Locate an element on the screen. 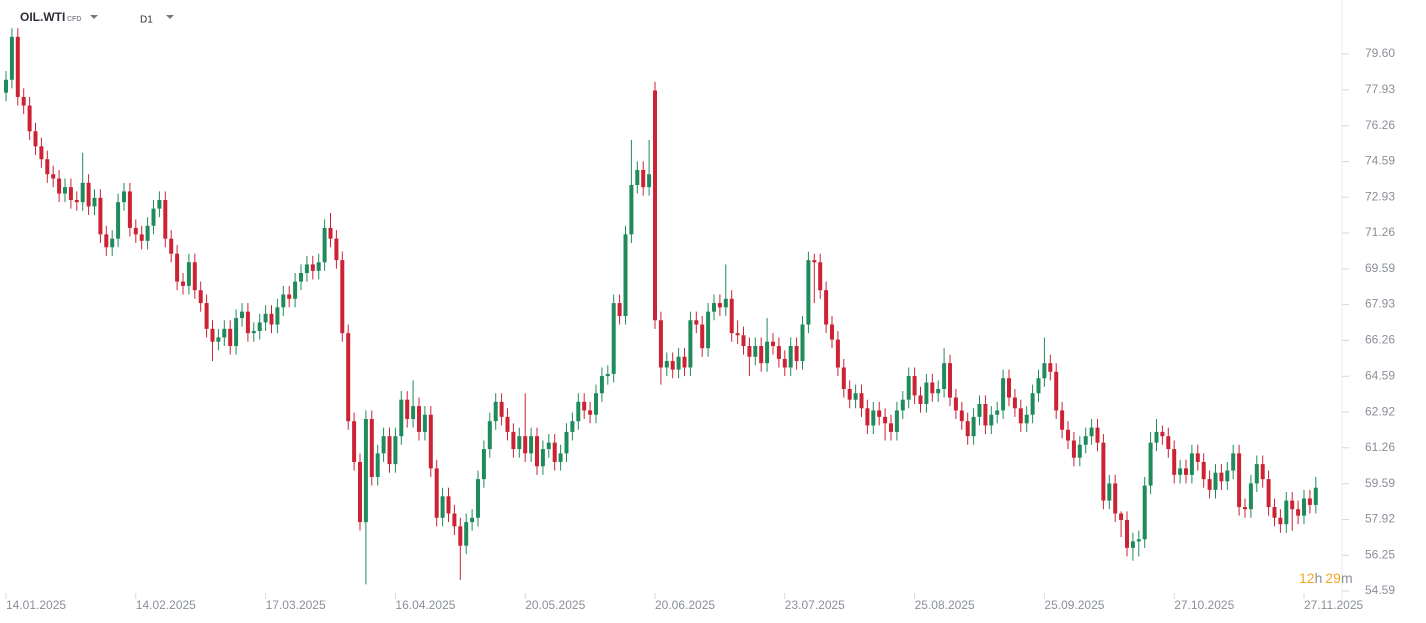  symbol-selector: OIL.WTI CFD is located at coordinates (59, 17).